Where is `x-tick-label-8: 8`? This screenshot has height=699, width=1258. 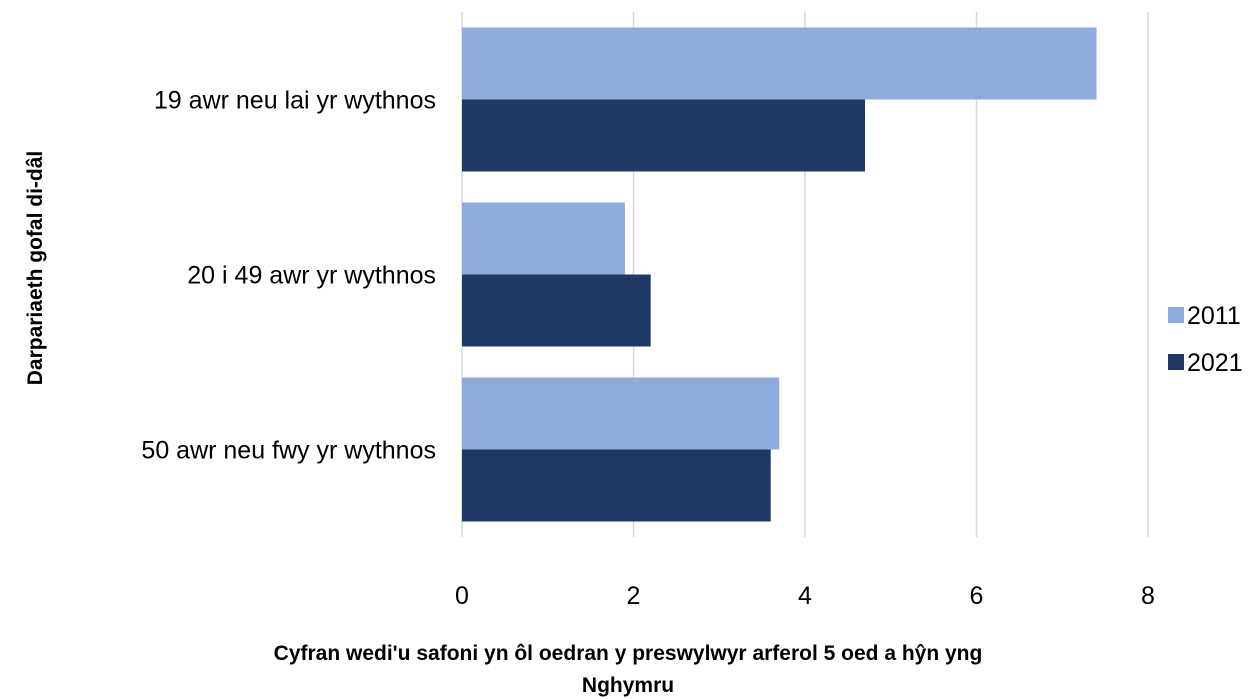
x-tick-label-8: 8 is located at coordinates (1148, 596).